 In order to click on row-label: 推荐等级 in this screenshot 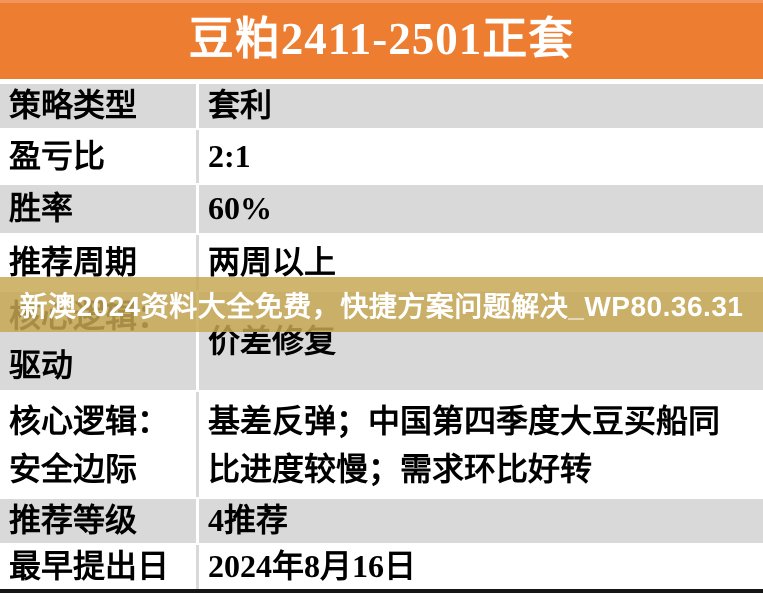, I will do `click(73, 520)`.